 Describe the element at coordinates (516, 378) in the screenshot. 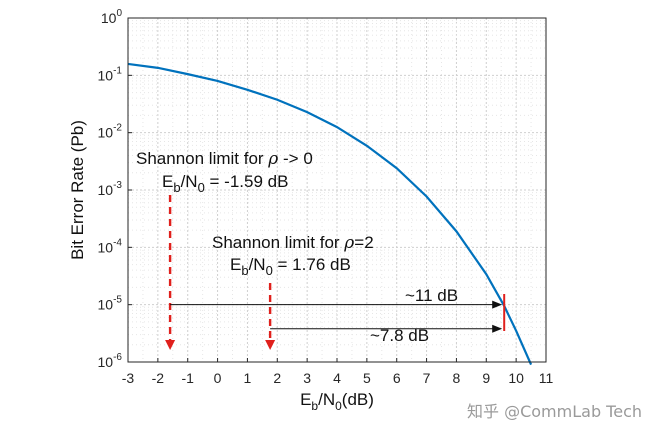

I see `x-tick-label: 10` at that location.